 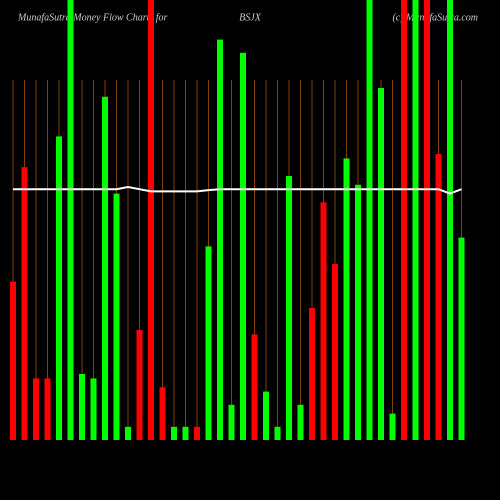 I want to click on chart-title: MunafaSutra Money Flow Charts for, so click(x=92, y=17).